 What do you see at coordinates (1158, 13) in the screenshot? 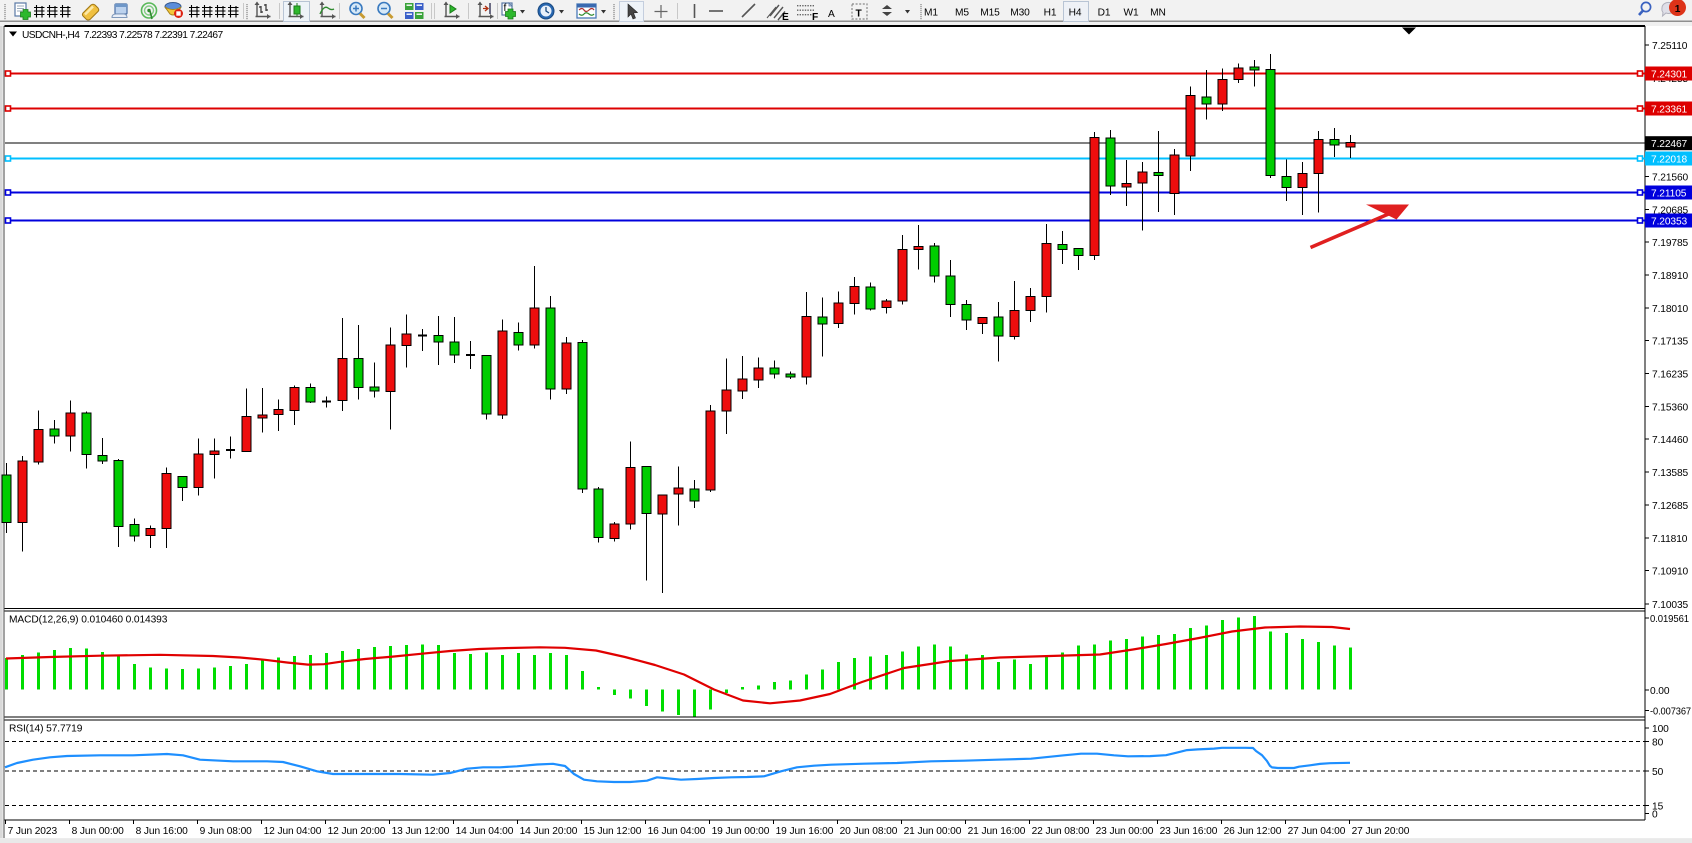
I see `svg-text: MN` at bounding box center [1158, 13].